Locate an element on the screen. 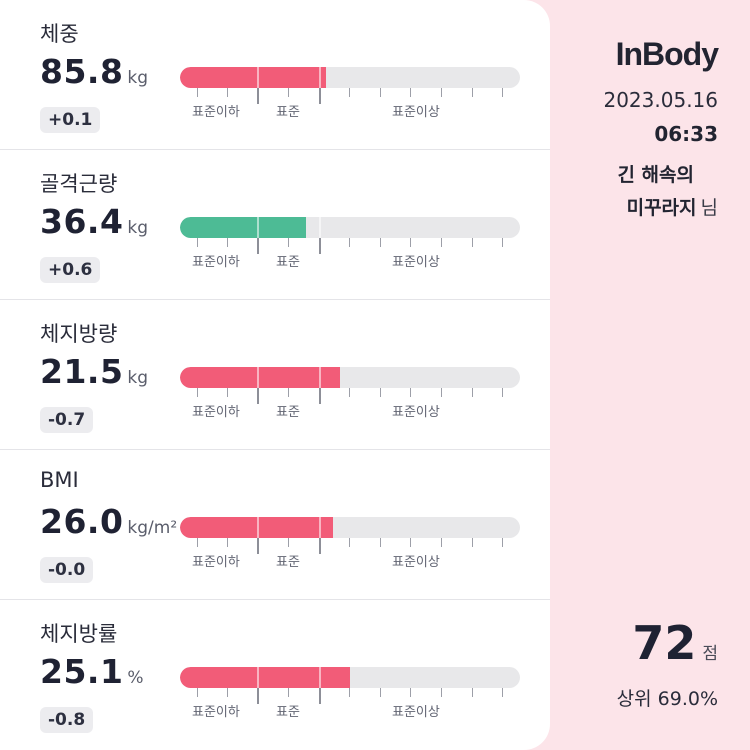 The image size is (750, 750). metric-row-body-fat-mass: 체지방량 21.5 kg -0.7 표준이하 표준 표준이상 is located at coordinates (275, 375).